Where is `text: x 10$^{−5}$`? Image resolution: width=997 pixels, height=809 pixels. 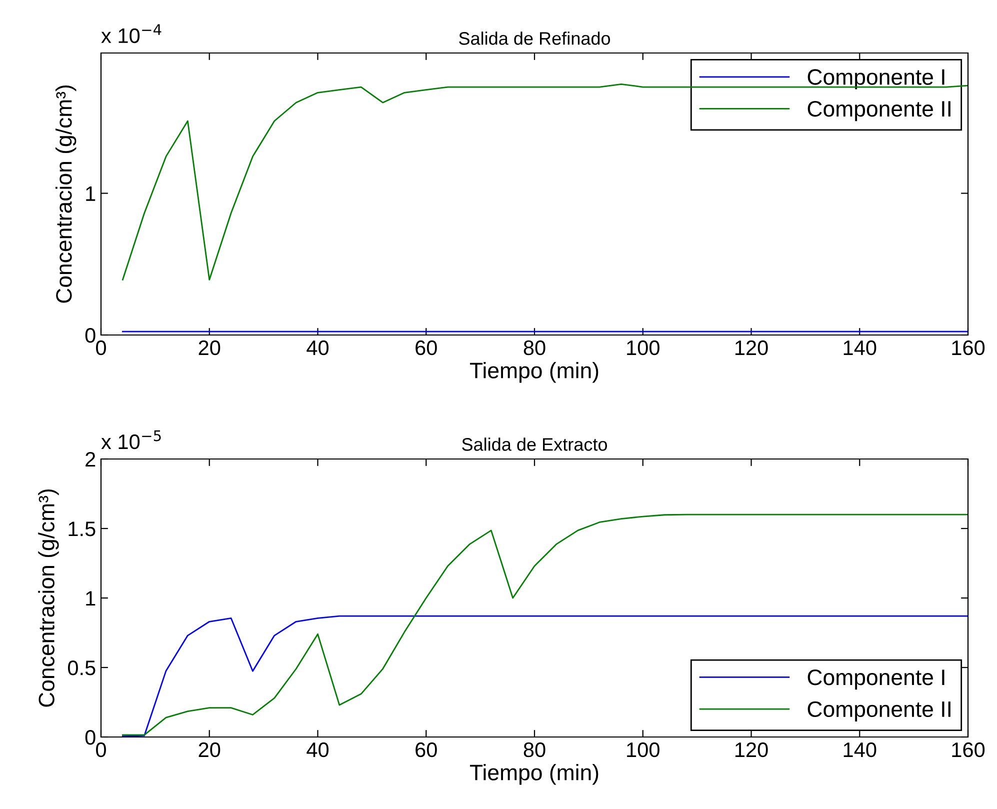 text: x 10$^{−5}$ is located at coordinates (131, 440).